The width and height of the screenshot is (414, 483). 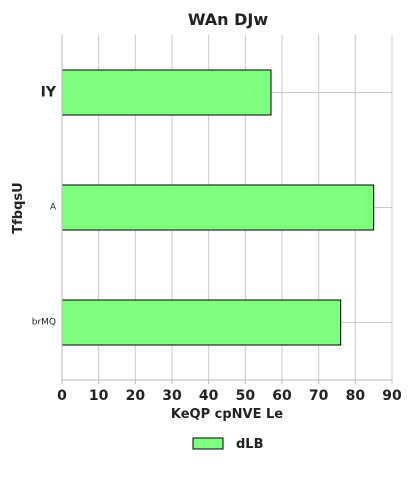 What do you see at coordinates (209, 396) in the screenshot?
I see `x-tick-label: 40` at bounding box center [209, 396].